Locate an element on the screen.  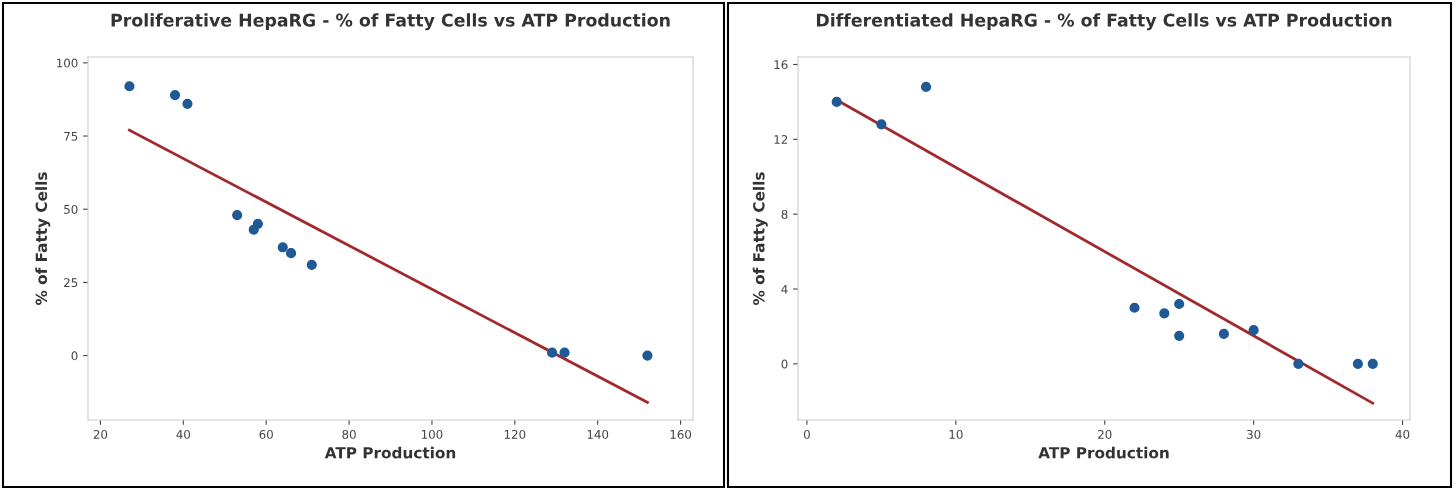
y-tick-label: 12 is located at coordinates (781, 139).